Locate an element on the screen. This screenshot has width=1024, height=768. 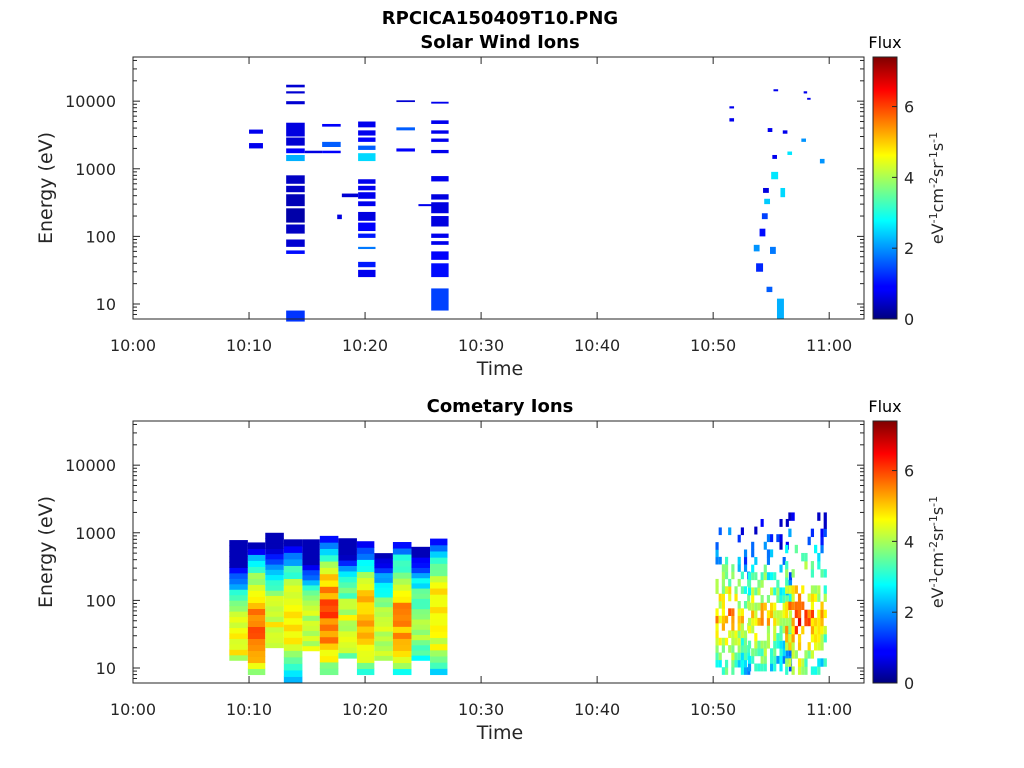
x-tick-label: 10:20 is located at coordinates (365, 709).